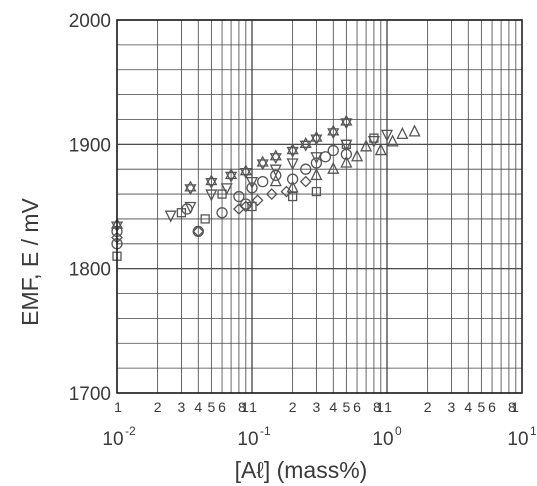 This screenshot has height=486, width=537. Describe the element at coordinates (90, 270) in the screenshot. I see `y-tick-label: 1800` at that location.